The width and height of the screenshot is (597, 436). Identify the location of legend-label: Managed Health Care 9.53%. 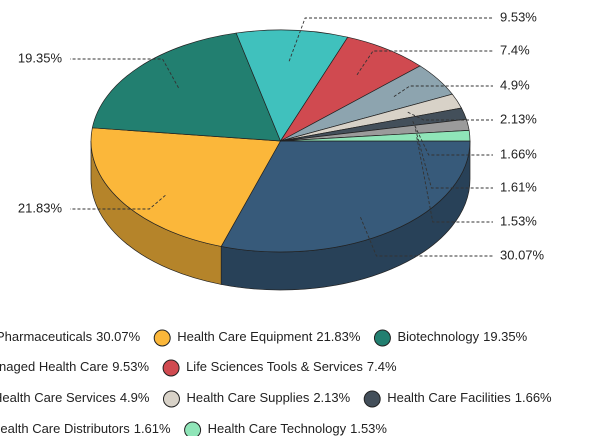
(75, 366).